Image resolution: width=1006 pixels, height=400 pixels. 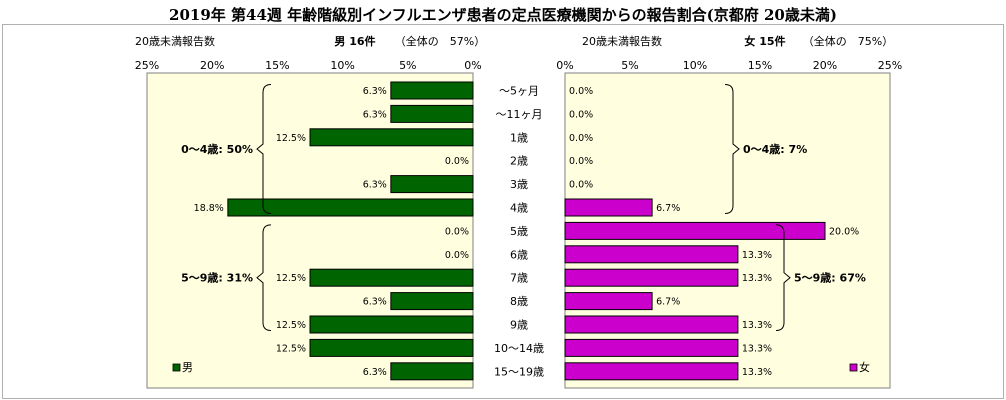 What do you see at coordinates (519, 325) in the screenshot?
I see `category-label: 9歳` at bounding box center [519, 325].